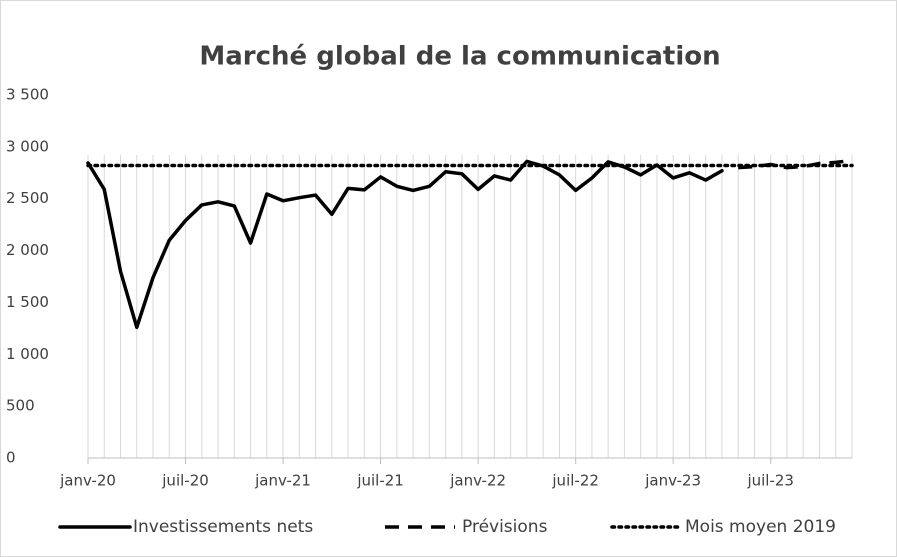 Image resolution: width=897 pixels, height=557 pixels. What do you see at coordinates (282, 481) in the screenshot?
I see `x-tick-label: janv-21` at bounding box center [282, 481].